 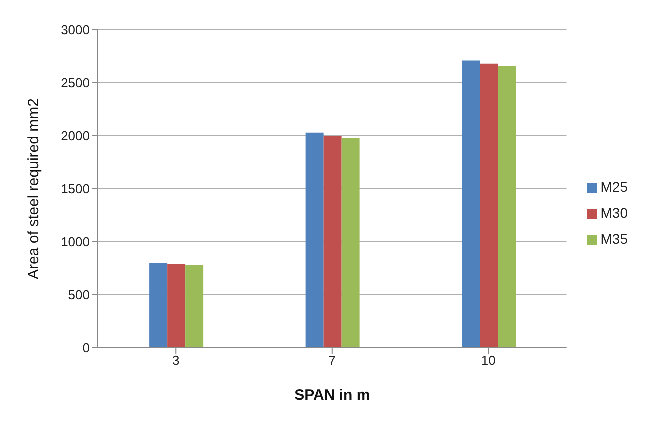 I want to click on y-axis-title: Area of steel required mm2, so click(x=33, y=189).